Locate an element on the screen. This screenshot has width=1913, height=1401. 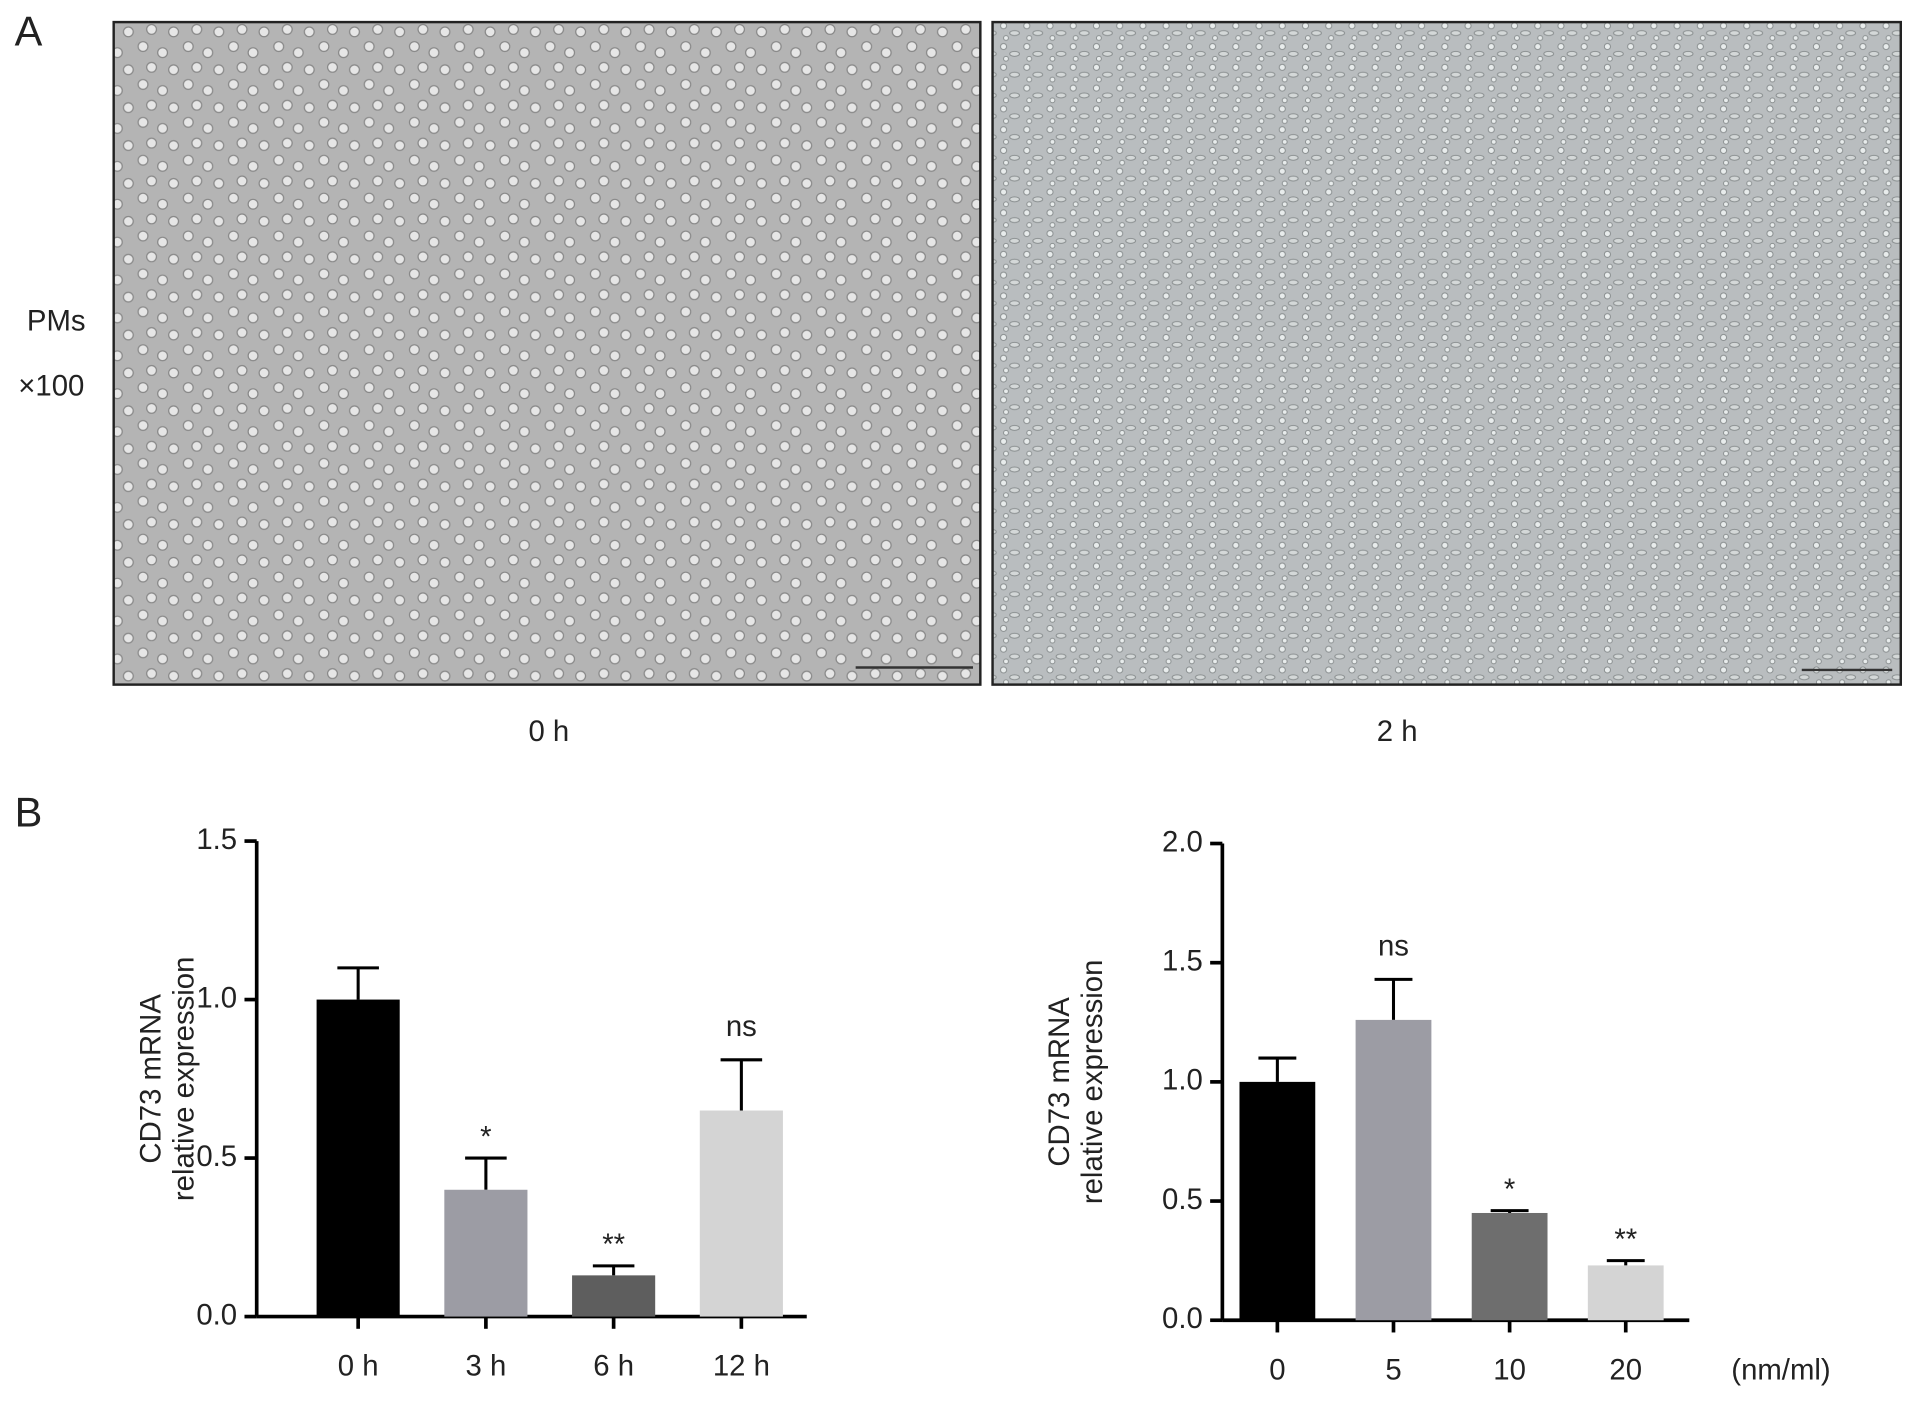
x-tick-label: 0 is located at coordinates (1277, 1369).